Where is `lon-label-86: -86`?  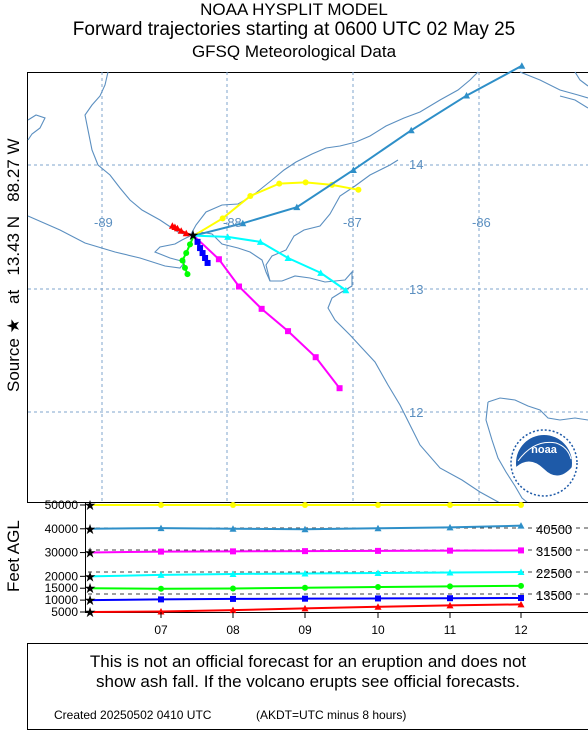 lon-label-86: -86 is located at coordinates (481, 222).